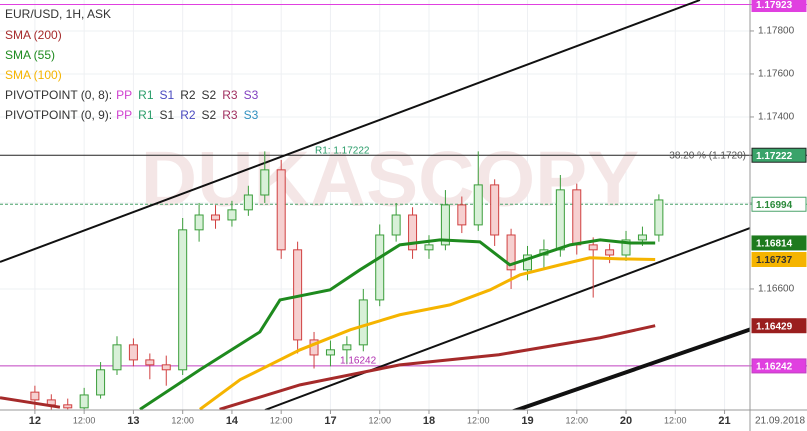 The width and height of the screenshot is (807, 431). Describe the element at coordinates (724, 421) in the screenshot. I see `x-tick-label: 21` at that location.